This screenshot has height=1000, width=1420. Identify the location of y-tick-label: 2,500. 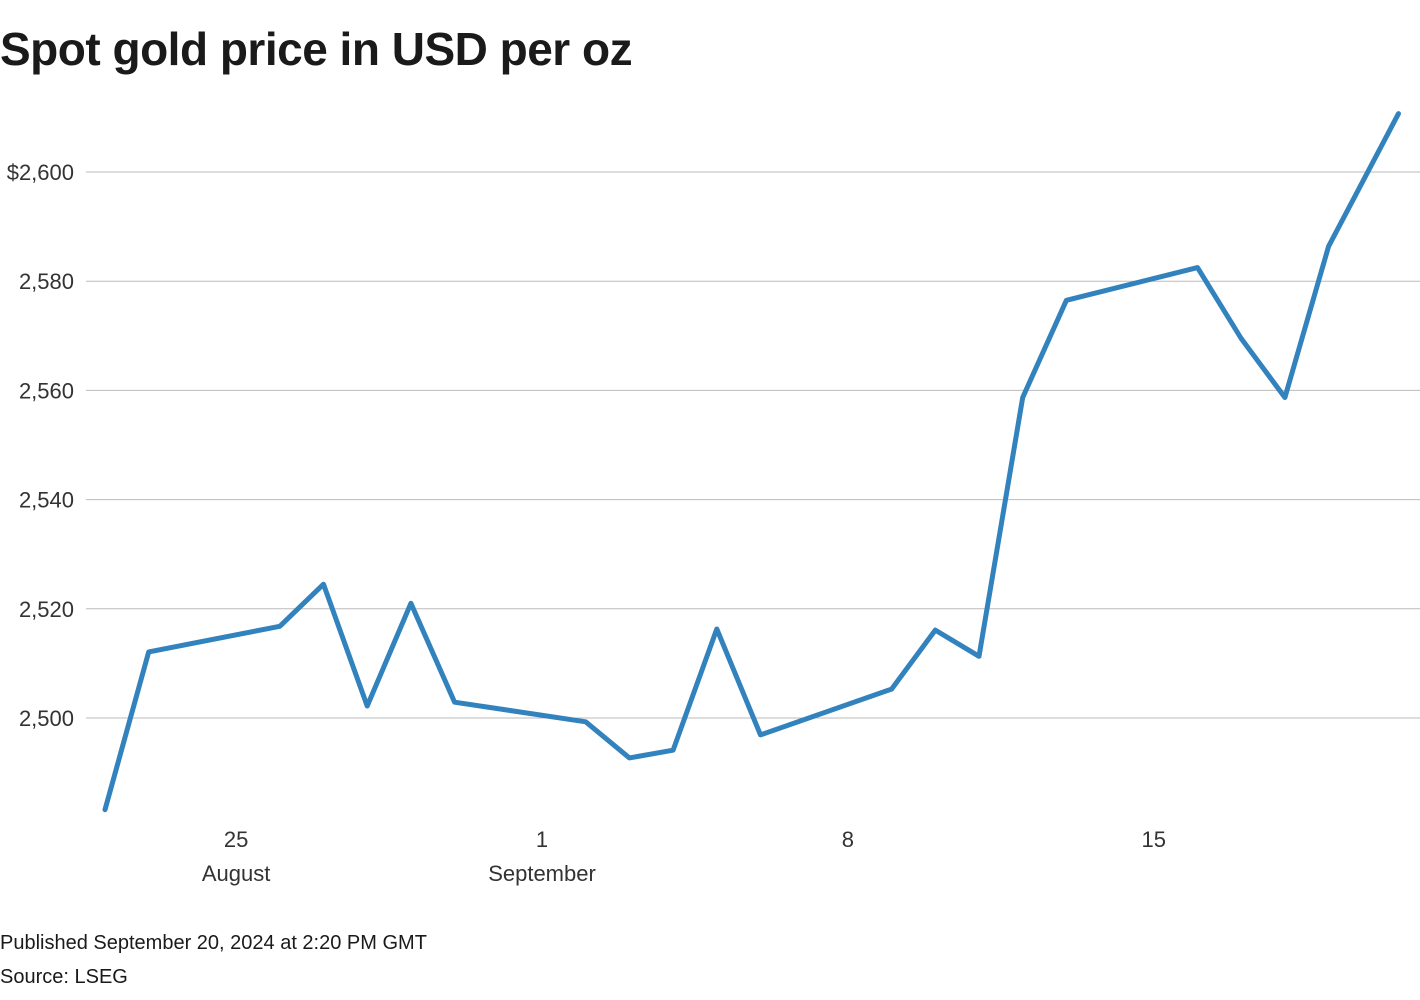
(46, 718).